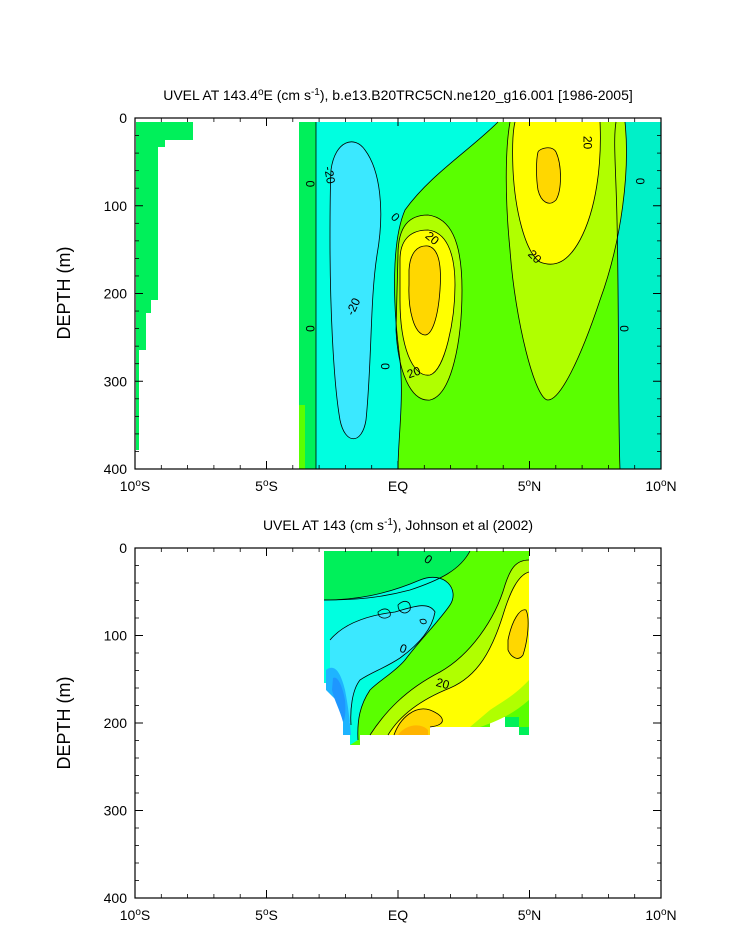  I want to click on model-y-tick-label: 200, so click(116, 294).